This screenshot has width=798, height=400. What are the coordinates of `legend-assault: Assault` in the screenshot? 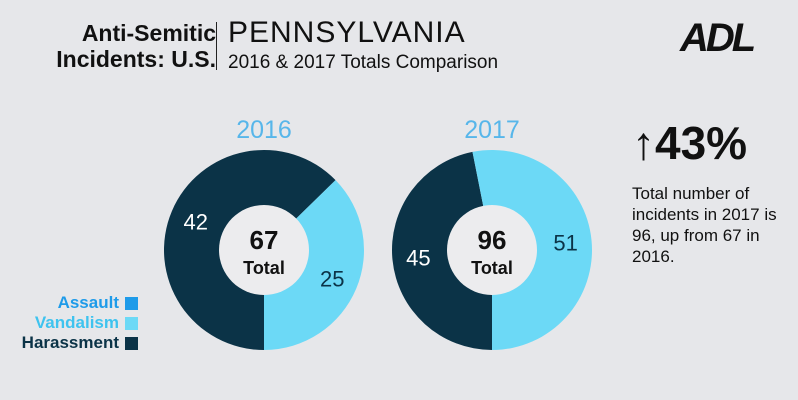 It's located at (98, 303).